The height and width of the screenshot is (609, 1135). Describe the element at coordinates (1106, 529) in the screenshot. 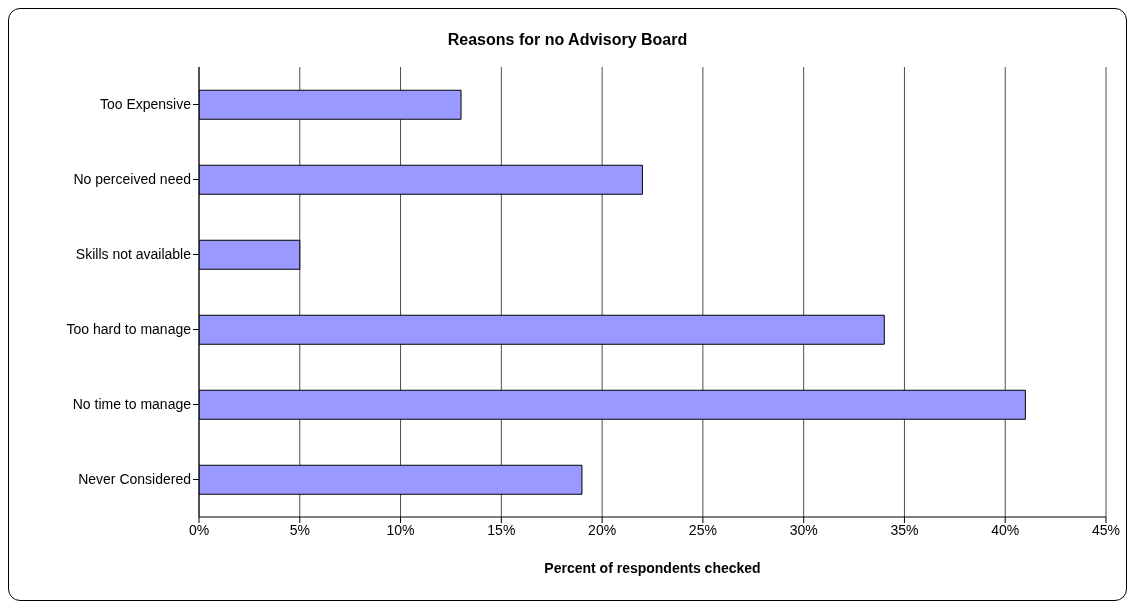

I see `x-tick-label: 45%` at that location.